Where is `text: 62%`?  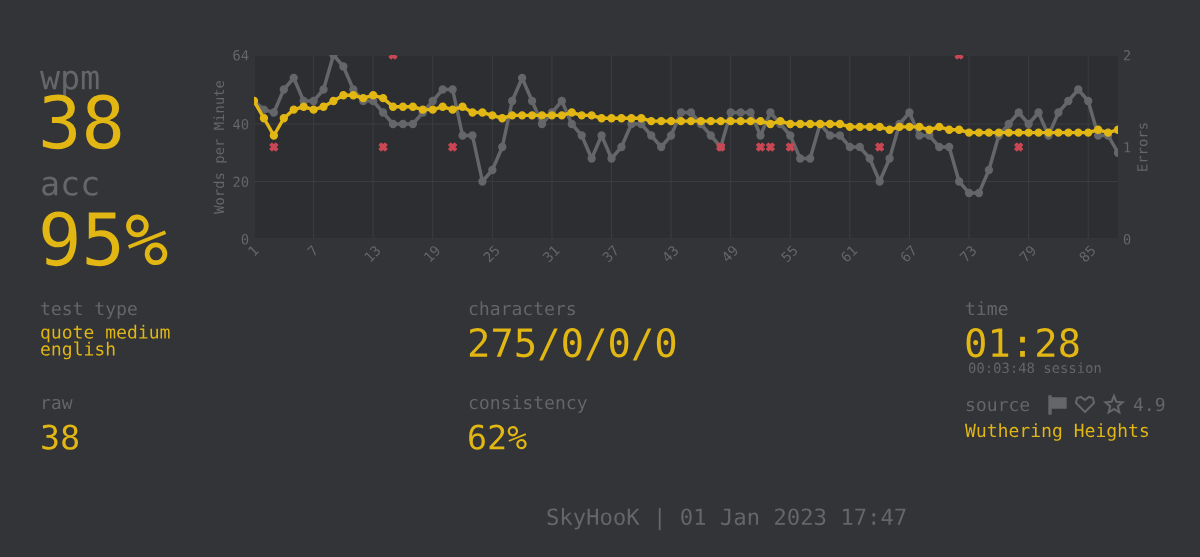
text: 62% is located at coordinates (498, 437).